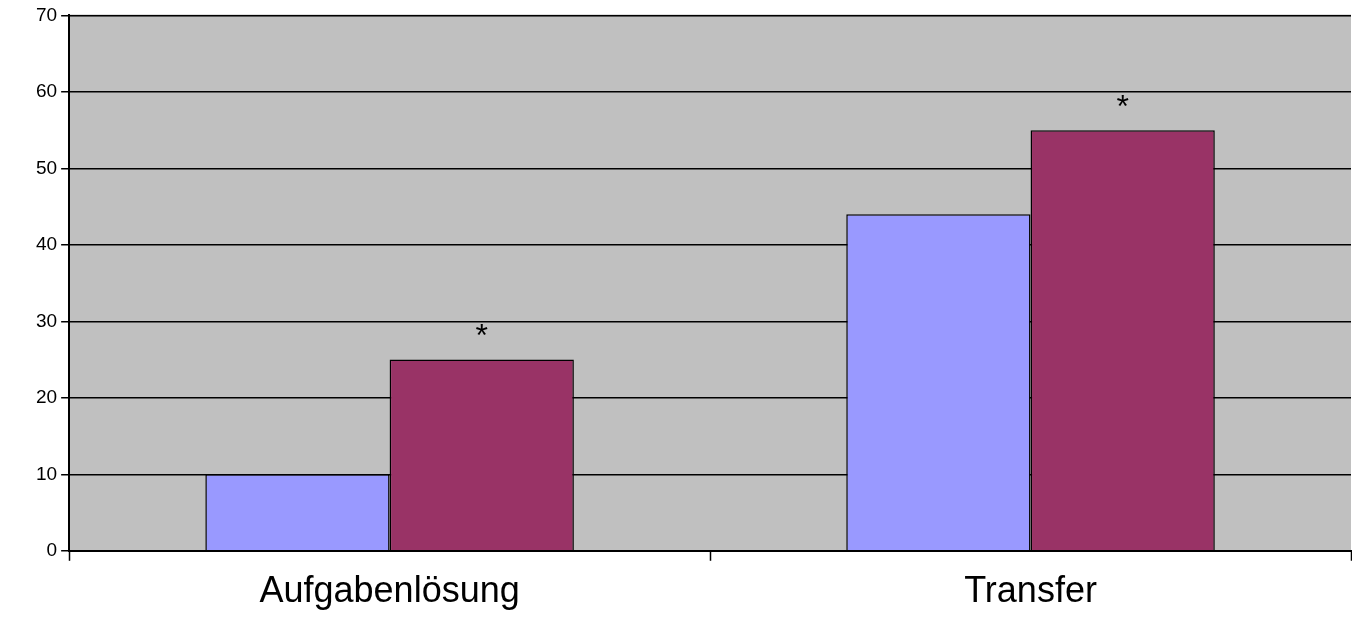  I want to click on y-tick-label: 10, so click(46, 473).